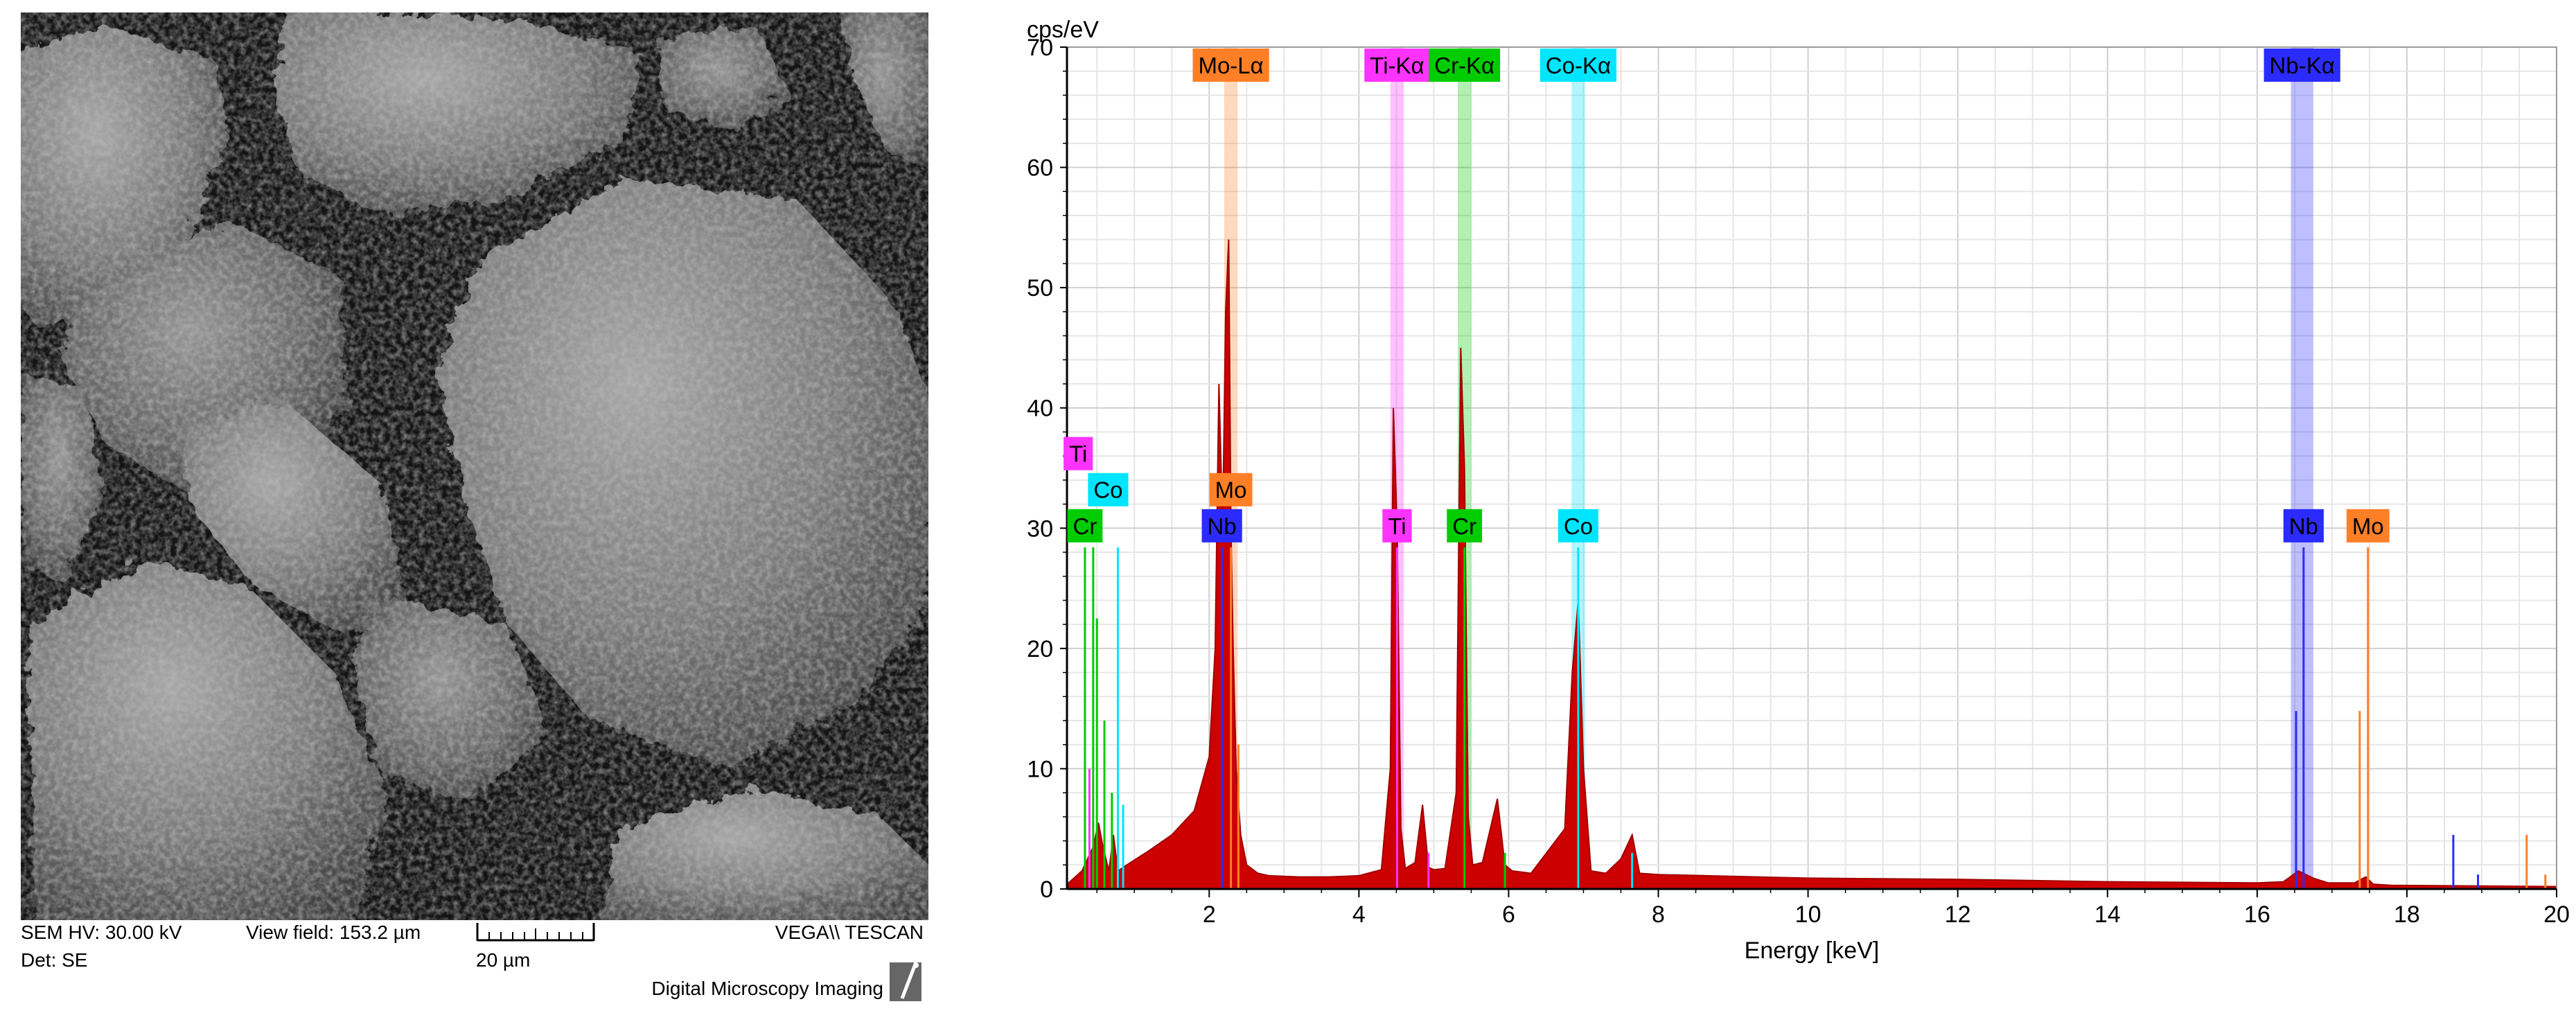 Image resolution: width=2576 pixels, height=1013 pixels. I want to click on y-tick-label: 40, so click(1040, 409).